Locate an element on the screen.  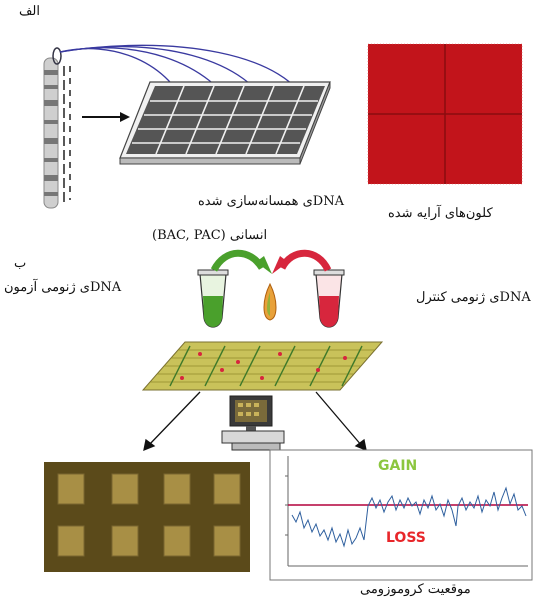
copy-number-plot is located at coordinates (401, 515).